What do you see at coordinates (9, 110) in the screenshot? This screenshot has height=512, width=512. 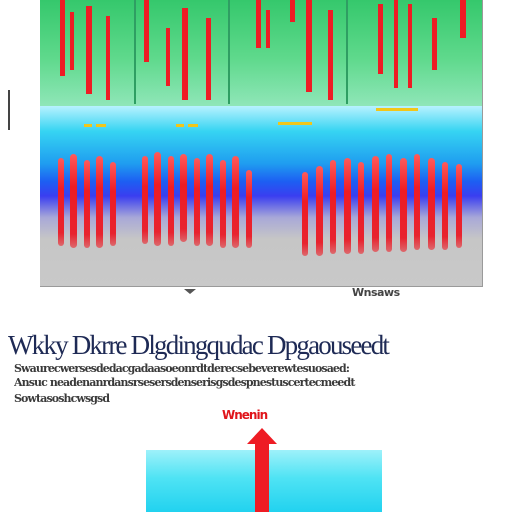 I see `side-tick` at bounding box center [9, 110].